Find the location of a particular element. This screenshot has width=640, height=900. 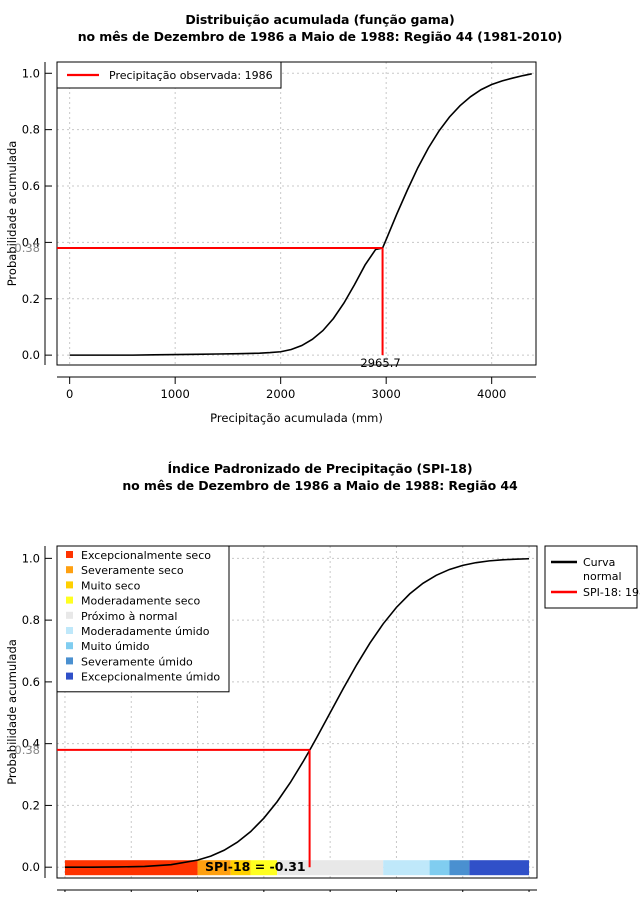

category-legend-label: Moderadamente seco is located at coordinates (141, 601).